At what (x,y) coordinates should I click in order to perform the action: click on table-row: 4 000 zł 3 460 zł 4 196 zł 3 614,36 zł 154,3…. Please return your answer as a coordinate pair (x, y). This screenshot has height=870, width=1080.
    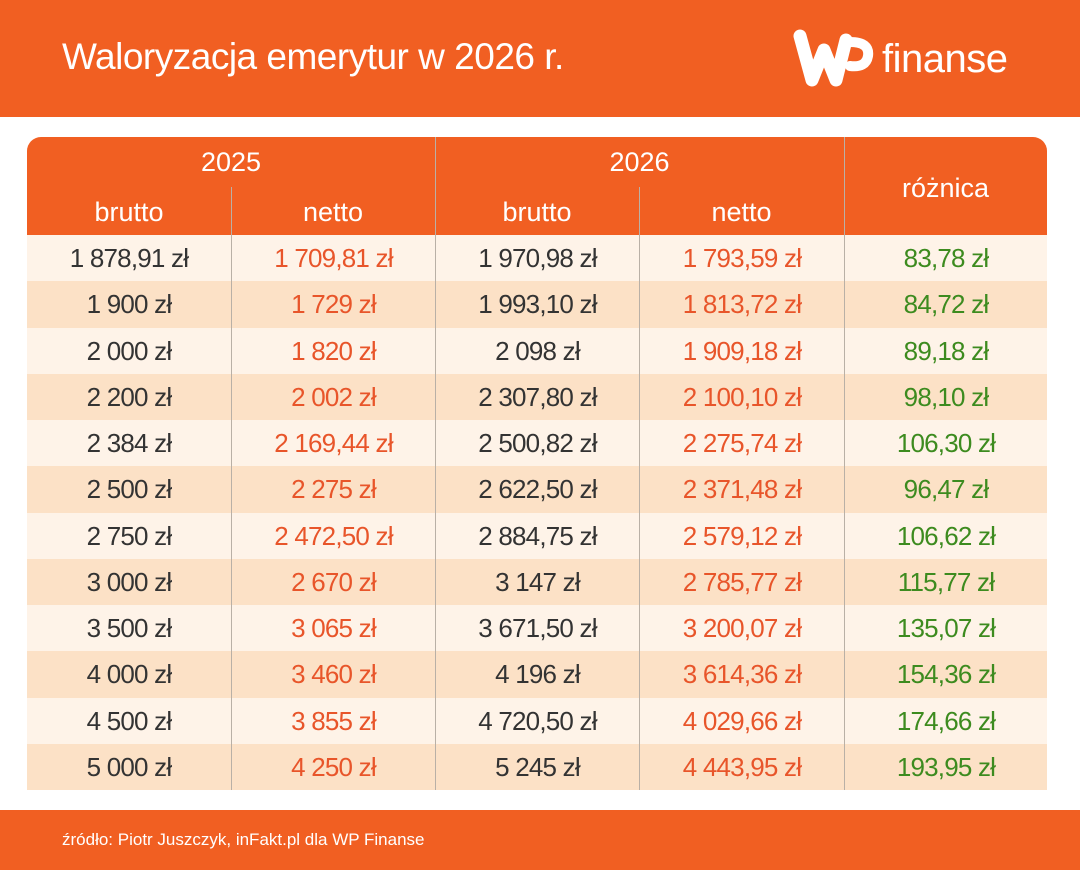
    Looking at the image, I should click on (537, 674).